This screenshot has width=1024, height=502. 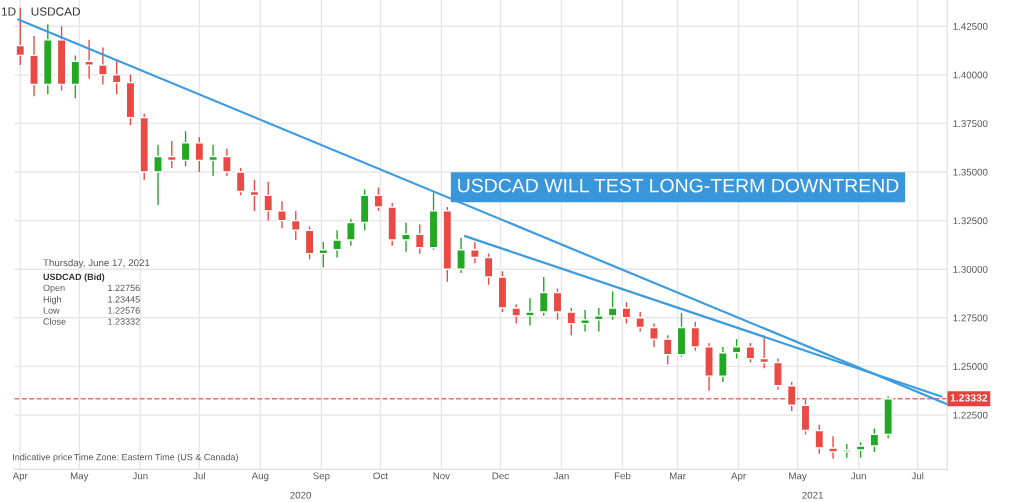 I want to click on y-tick-label: 1.27500, so click(x=970, y=318).